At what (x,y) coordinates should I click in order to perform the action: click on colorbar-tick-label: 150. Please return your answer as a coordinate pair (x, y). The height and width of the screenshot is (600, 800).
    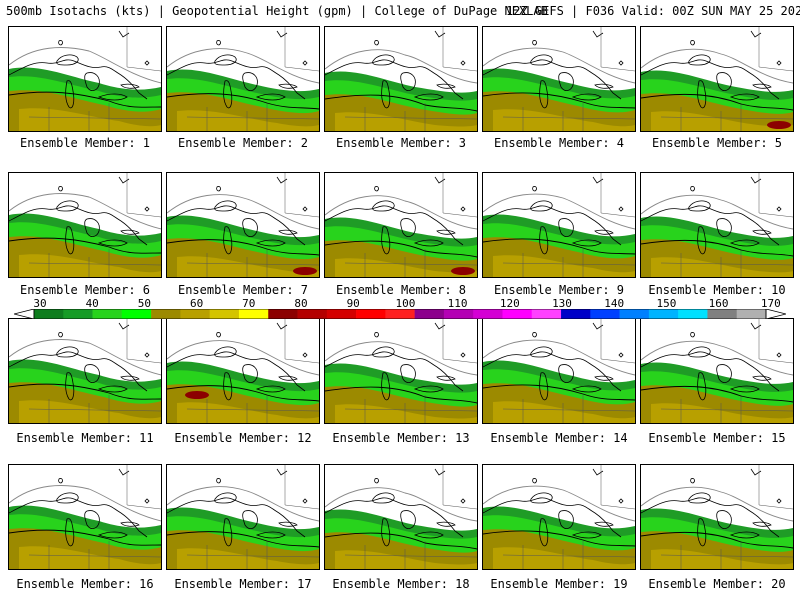
    Looking at the image, I should click on (666, 303).